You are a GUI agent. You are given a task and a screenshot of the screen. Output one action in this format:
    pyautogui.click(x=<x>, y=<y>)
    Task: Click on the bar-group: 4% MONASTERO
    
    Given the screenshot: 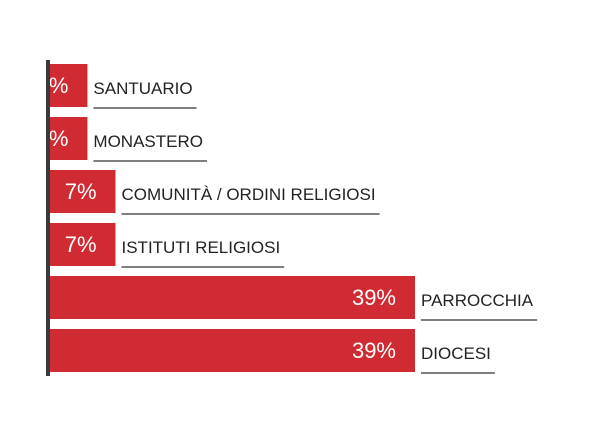 What is the action you would take?
    pyautogui.click(x=122, y=139)
    